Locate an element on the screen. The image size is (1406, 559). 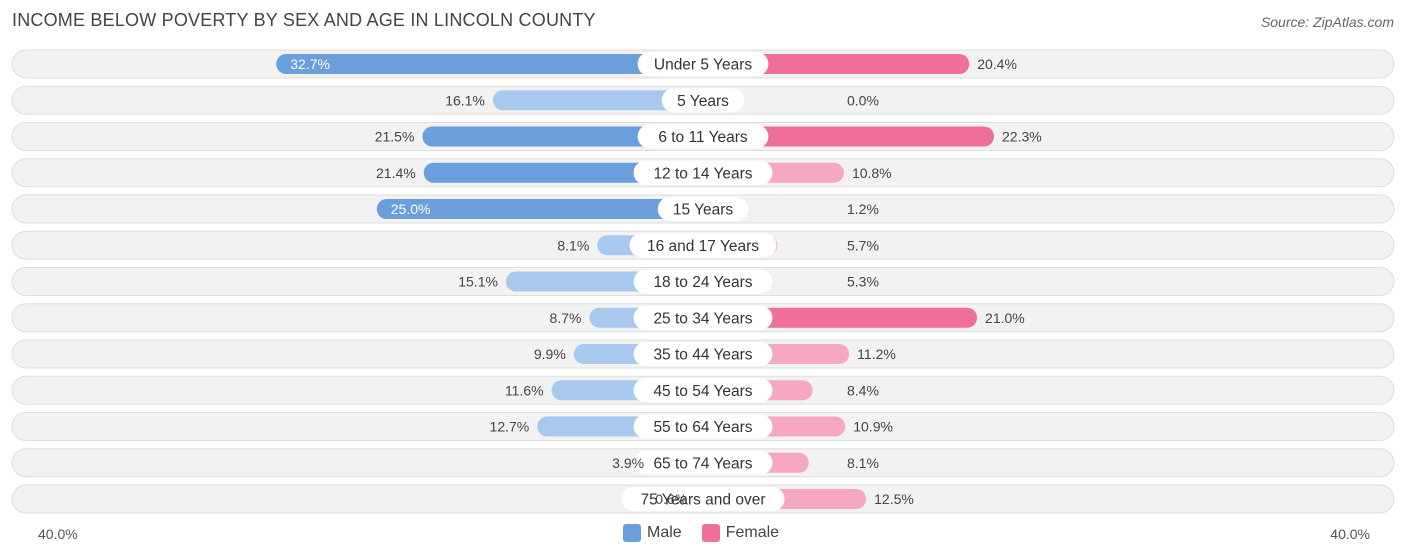
male-value-label: 9.9% is located at coordinates (550, 354).